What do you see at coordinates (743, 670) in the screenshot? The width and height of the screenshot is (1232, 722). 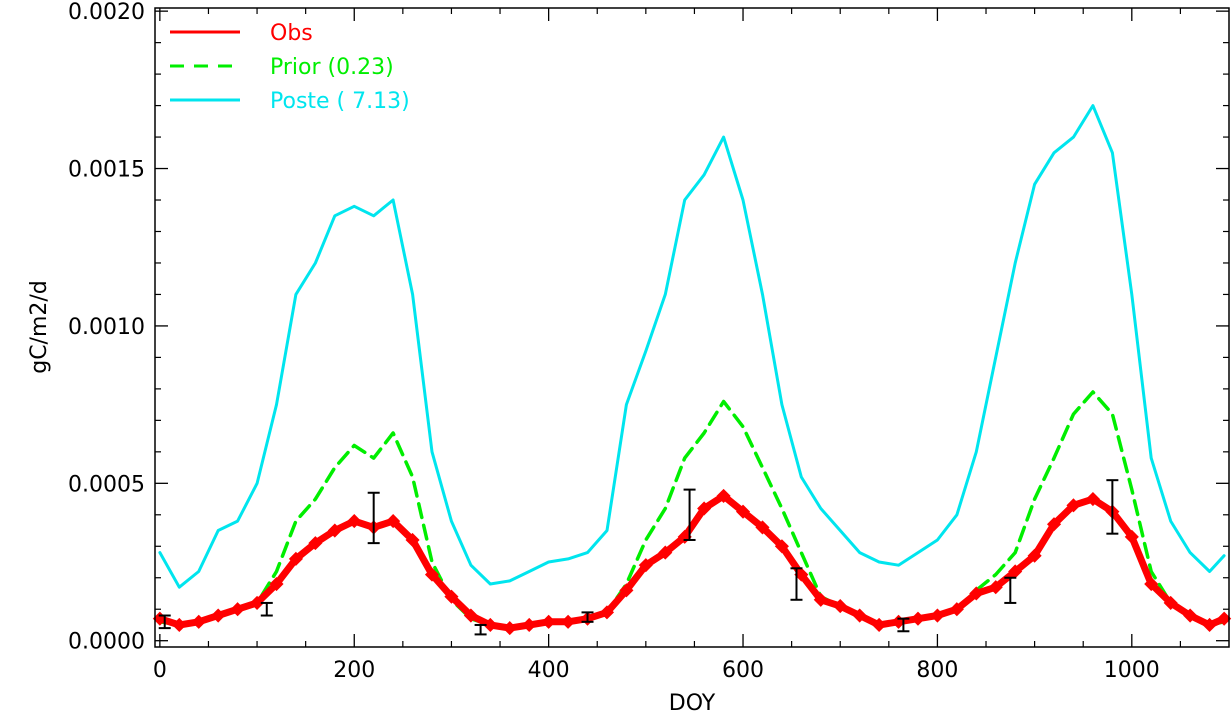 I see `x-tick-label: 600` at bounding box center [743, 670].